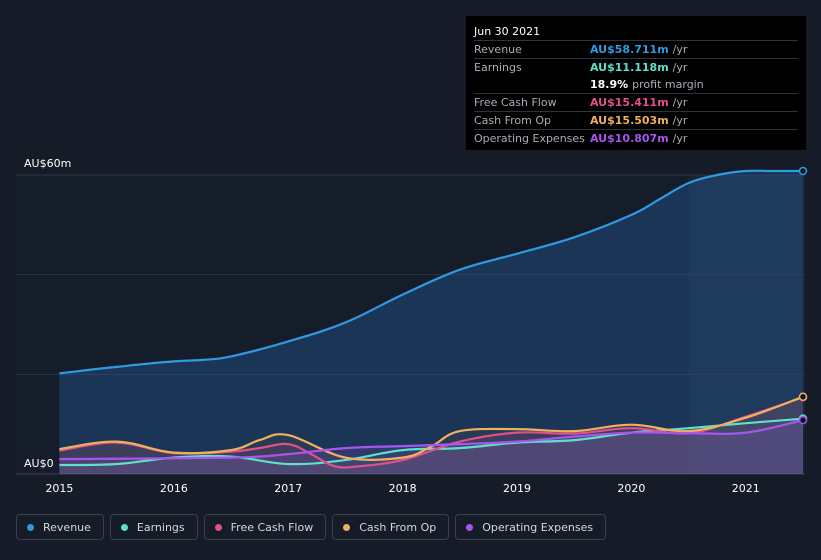 The height and width of the screenshot is (560, 821). I want to click on x-tick-label: 2019, so click(517, 488).